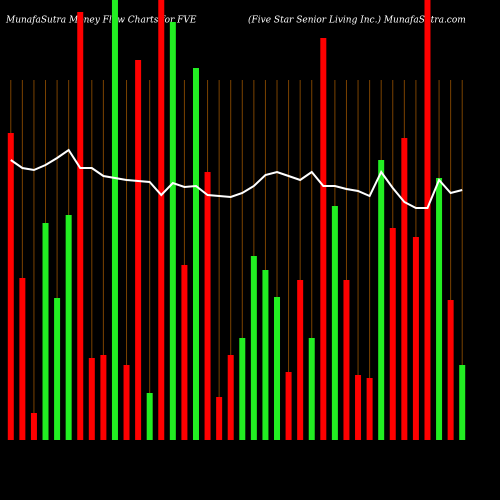  What do you see at coordinates (101, 21) in the screenshot?
I see `chart-title: MunafaSutra Money Flow Charts for FVE` at bounding box center [101, 21].